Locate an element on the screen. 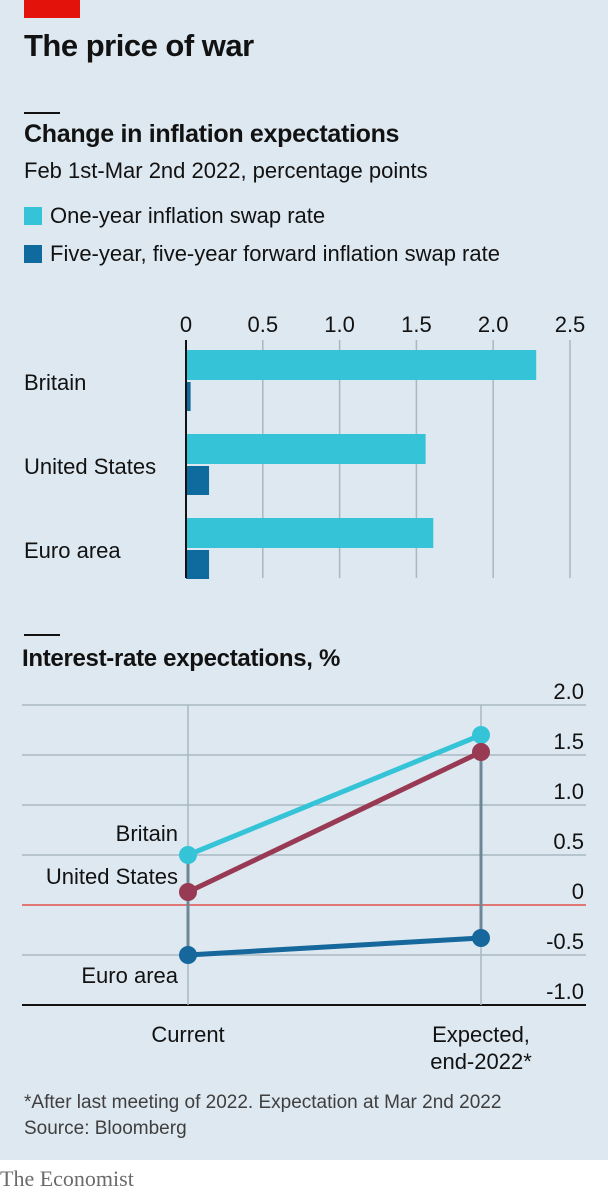  bar-united-states-five-year is located at coordinates (198, 480).